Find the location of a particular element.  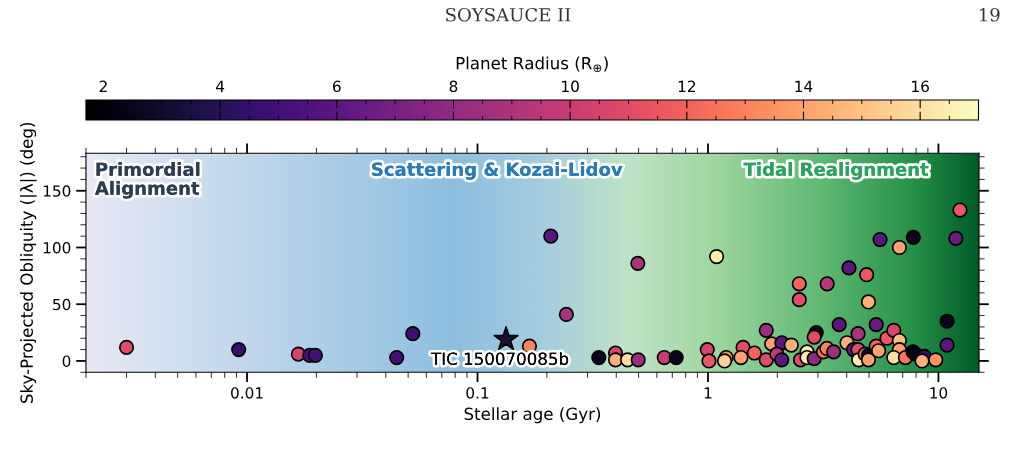

annotation: Primordial Alignment is located at coordinates (147, 180).